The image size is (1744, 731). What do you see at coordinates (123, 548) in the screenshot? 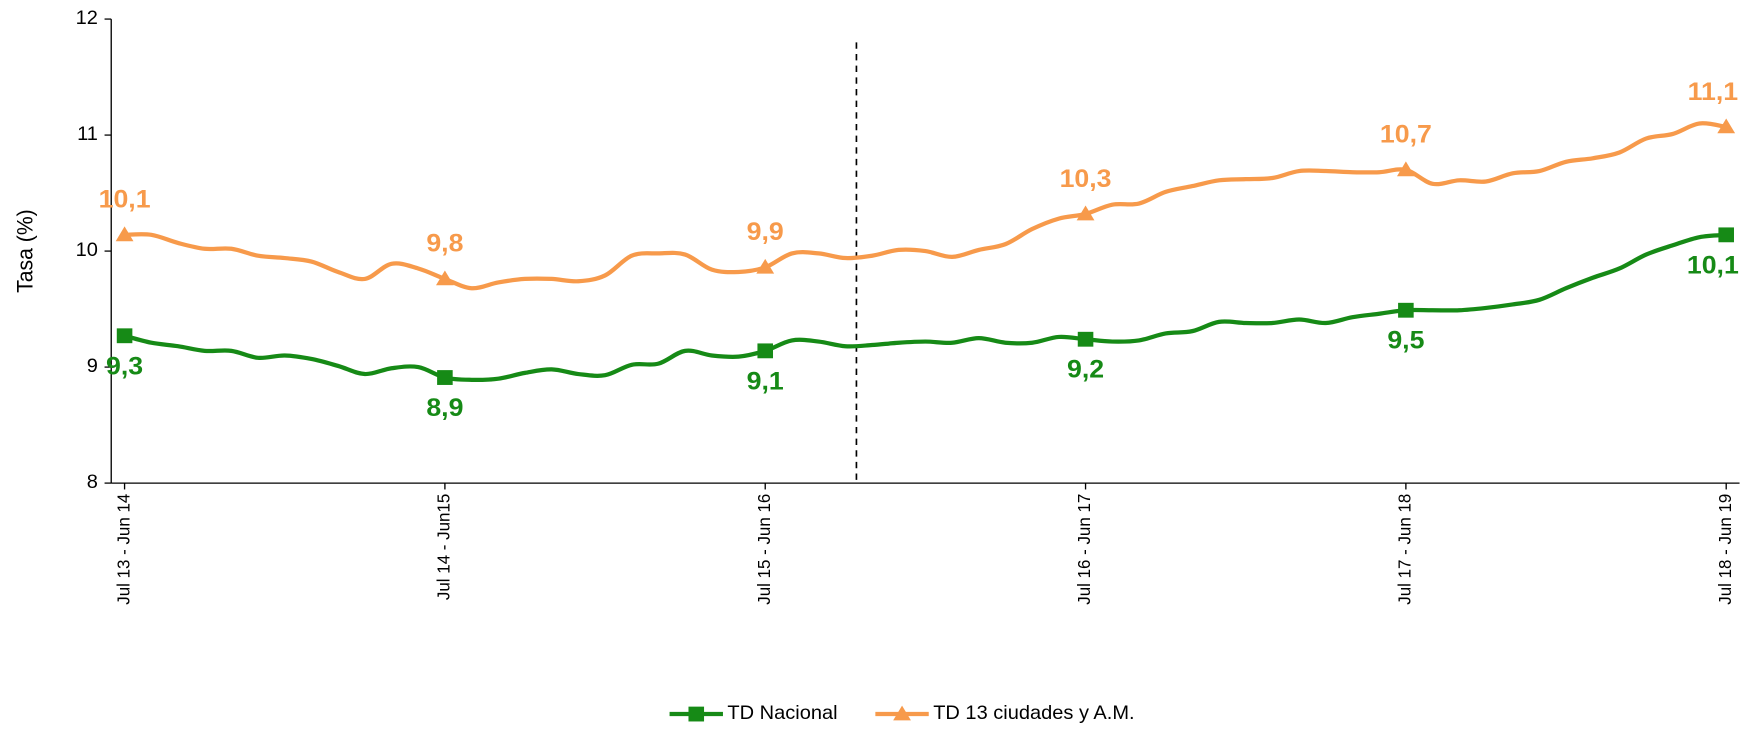
I see `x-tick-label: Jul 13 - Jun 14` at bounding box center [123, 548].